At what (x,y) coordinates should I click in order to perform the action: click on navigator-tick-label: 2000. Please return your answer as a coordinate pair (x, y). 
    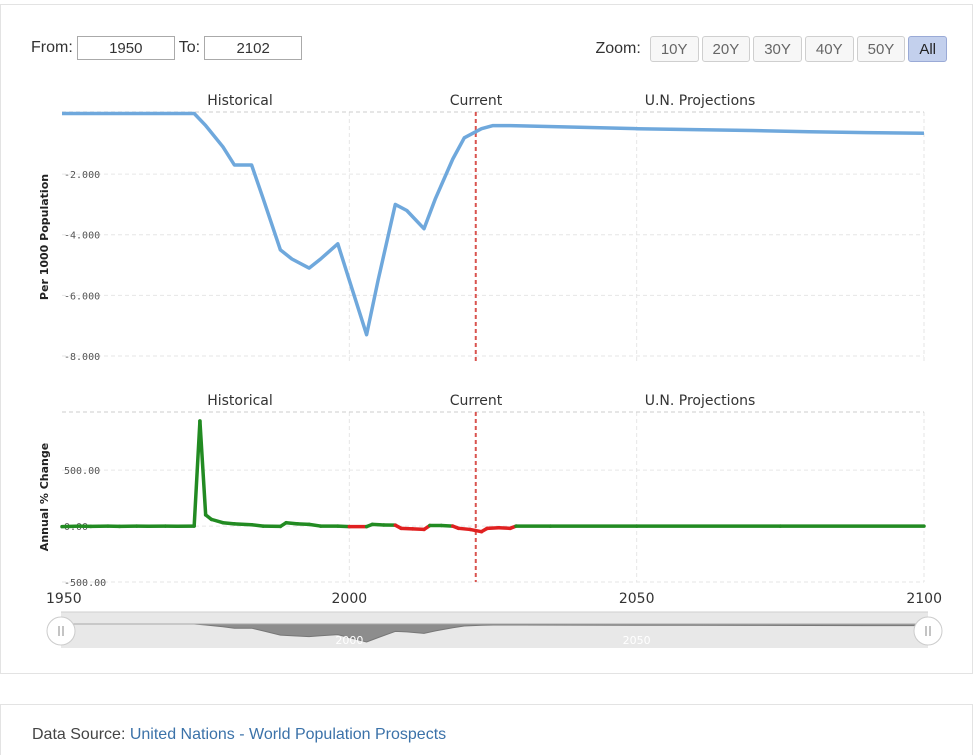
    Looking at the image, I should click on (349, 640).